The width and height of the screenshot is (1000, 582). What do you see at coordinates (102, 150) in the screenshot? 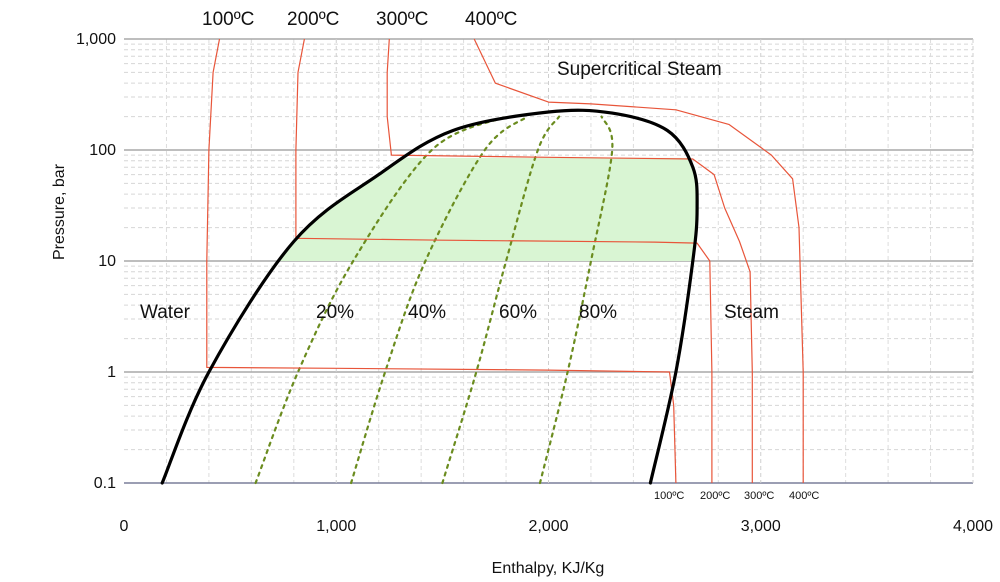
I see `y-tick-label: 100` at bounding box center [102, 150].